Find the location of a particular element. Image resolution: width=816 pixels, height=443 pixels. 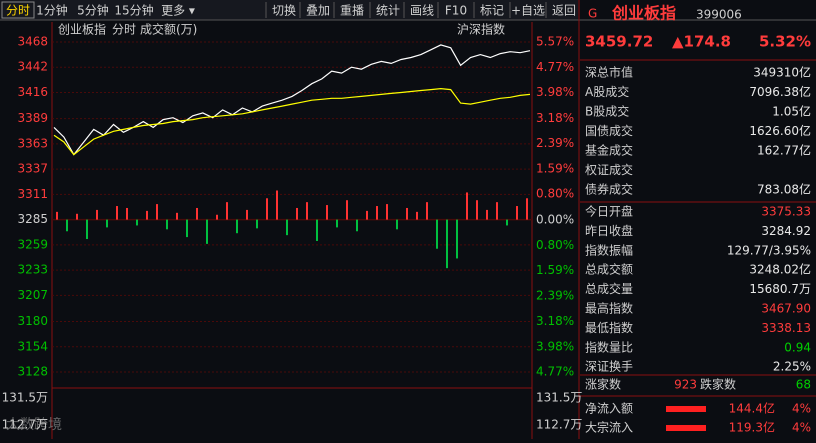

flow-pct: 4% is located at coordinates (801, 409).